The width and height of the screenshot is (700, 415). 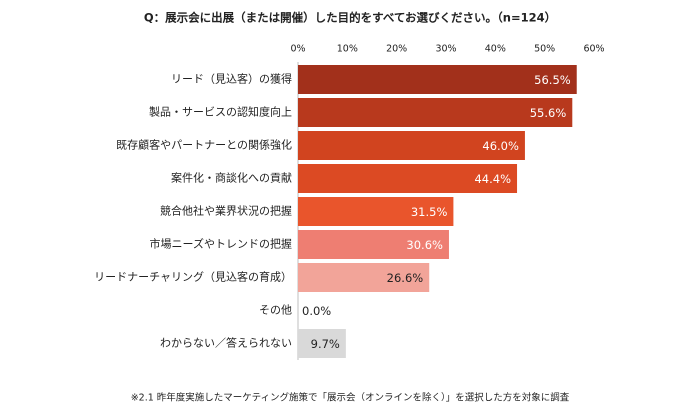 What do you see at coordinates (492, 179) in the screenshot?
I see `value-label: 44.4%` at bounding box center [492, 179].